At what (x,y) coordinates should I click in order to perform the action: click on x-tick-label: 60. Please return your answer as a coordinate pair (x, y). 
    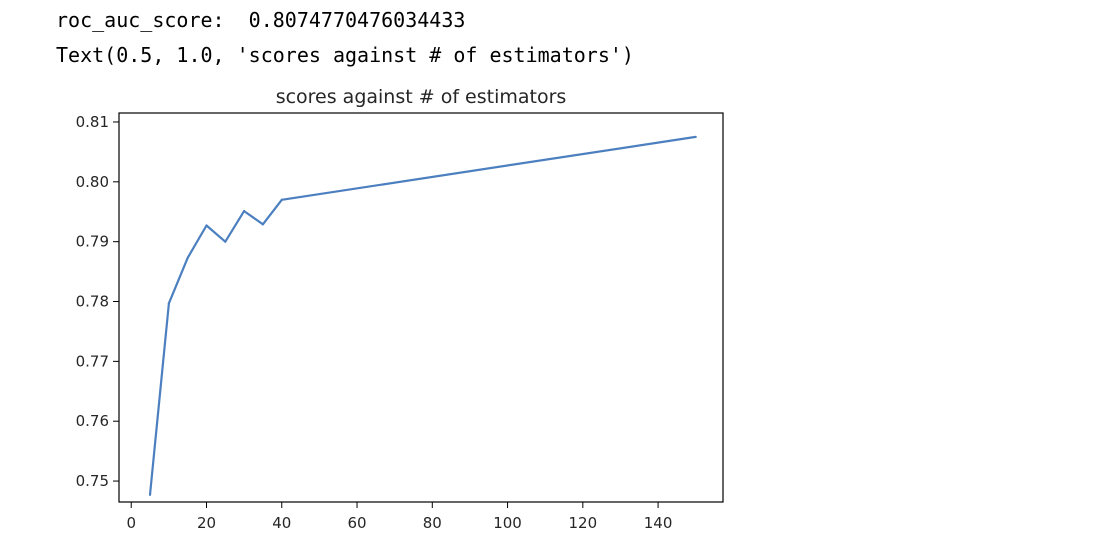
    Looking at the image, I should click on (356, 523).